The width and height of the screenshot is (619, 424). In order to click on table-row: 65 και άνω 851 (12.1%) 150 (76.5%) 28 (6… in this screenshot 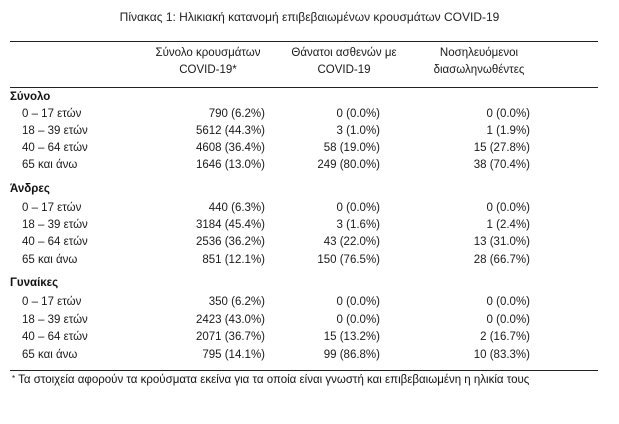, I will do `click(309, 262)`.